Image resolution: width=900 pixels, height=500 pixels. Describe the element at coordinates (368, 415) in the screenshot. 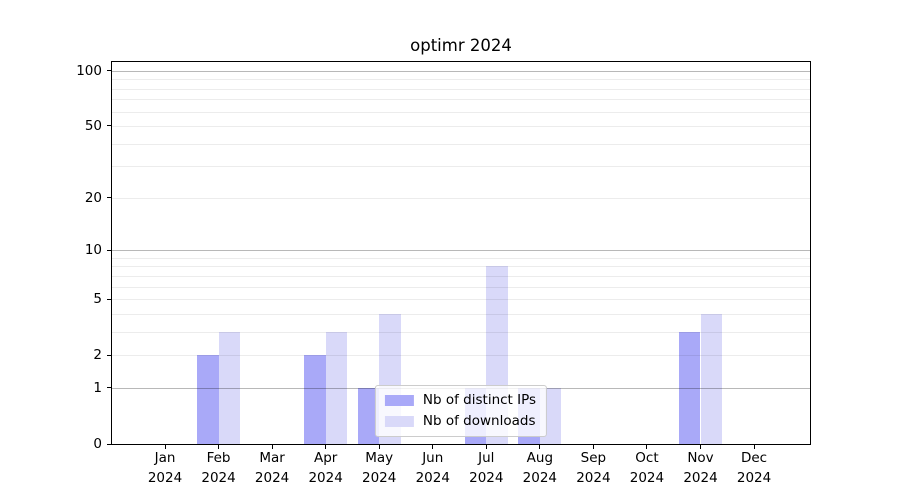

I see `bar-distinct-ips-may` at that location.